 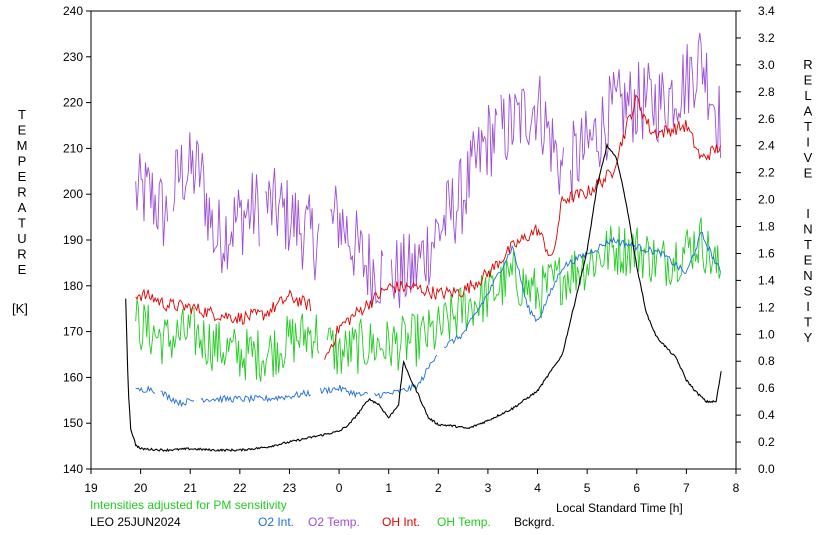 I want to click on x-tick-label: 19, so click(x=91, y=488).